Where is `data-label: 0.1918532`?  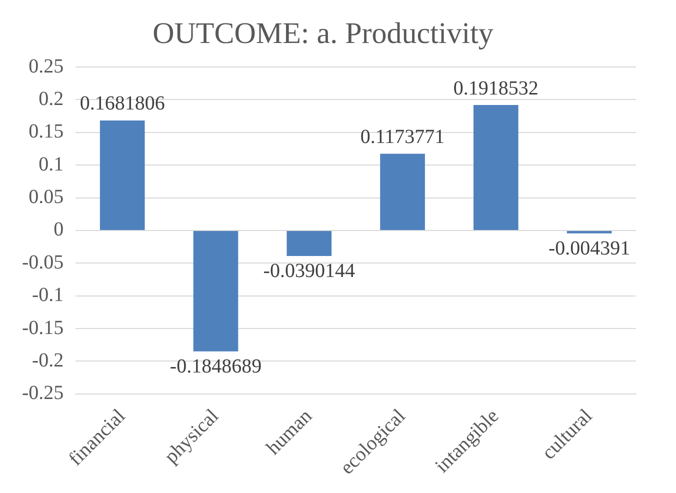
data-label: 0.1918532 is located at coordinates (495, 88).